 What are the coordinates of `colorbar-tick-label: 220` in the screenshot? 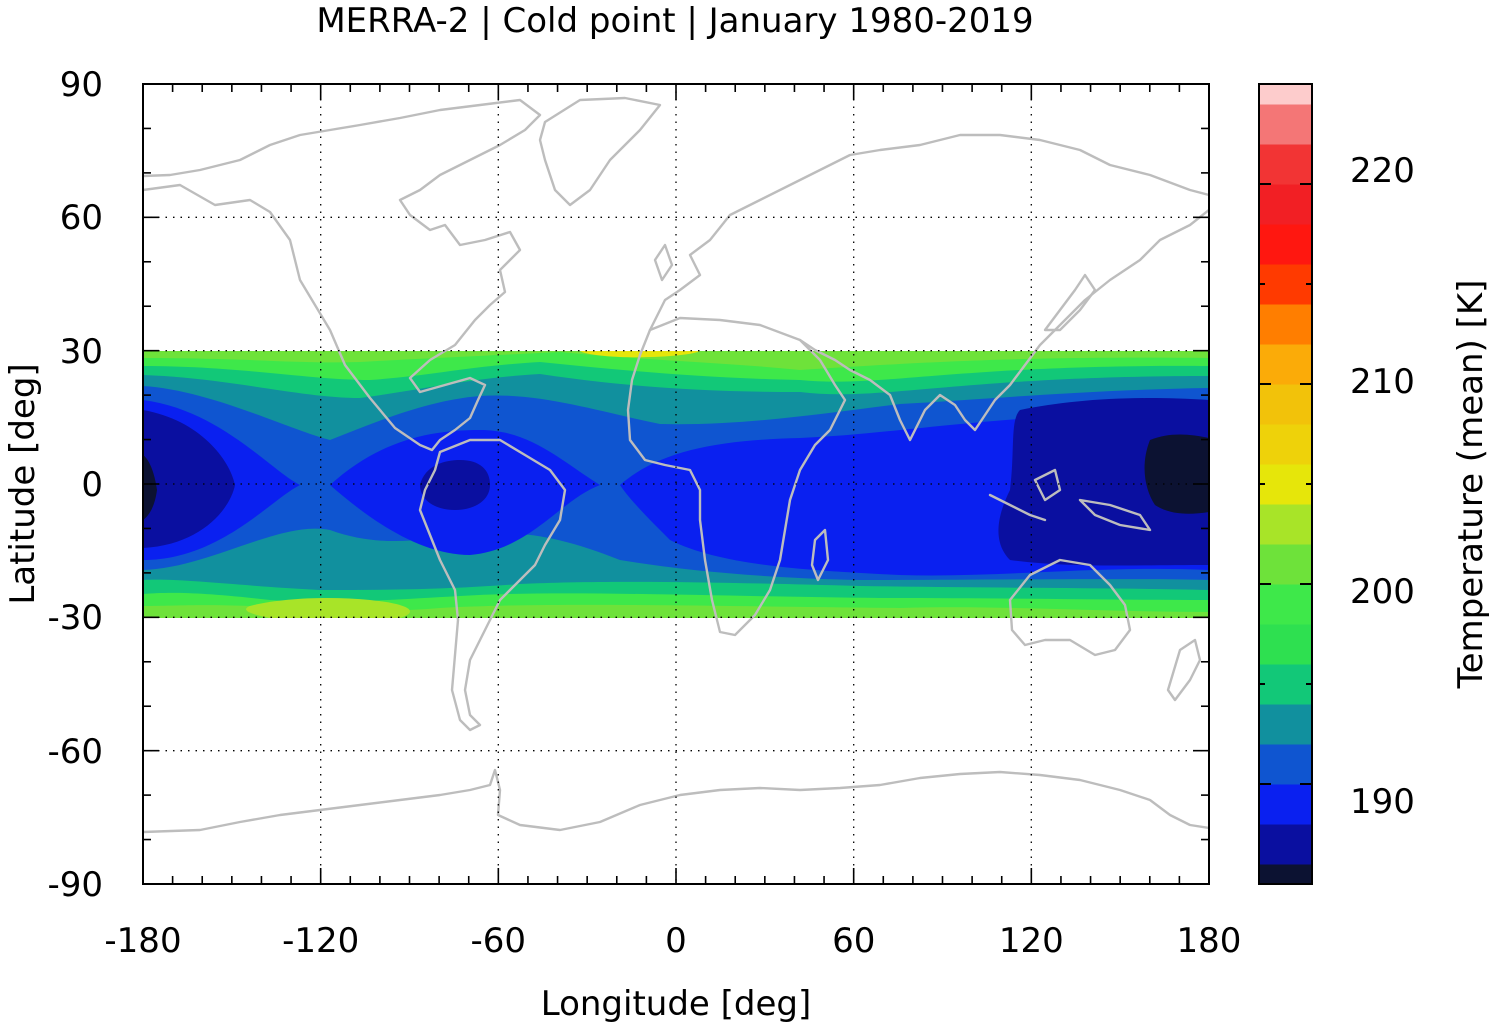 It's located at (1382, 171).